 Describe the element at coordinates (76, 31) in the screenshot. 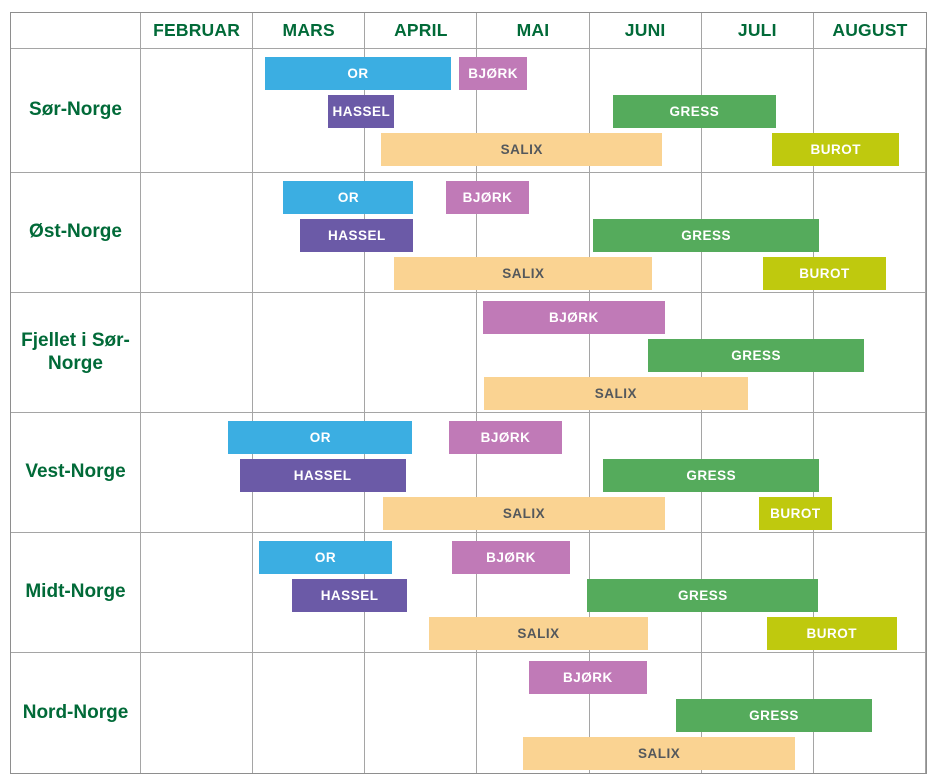

I see `header-corner-cell` at that location.